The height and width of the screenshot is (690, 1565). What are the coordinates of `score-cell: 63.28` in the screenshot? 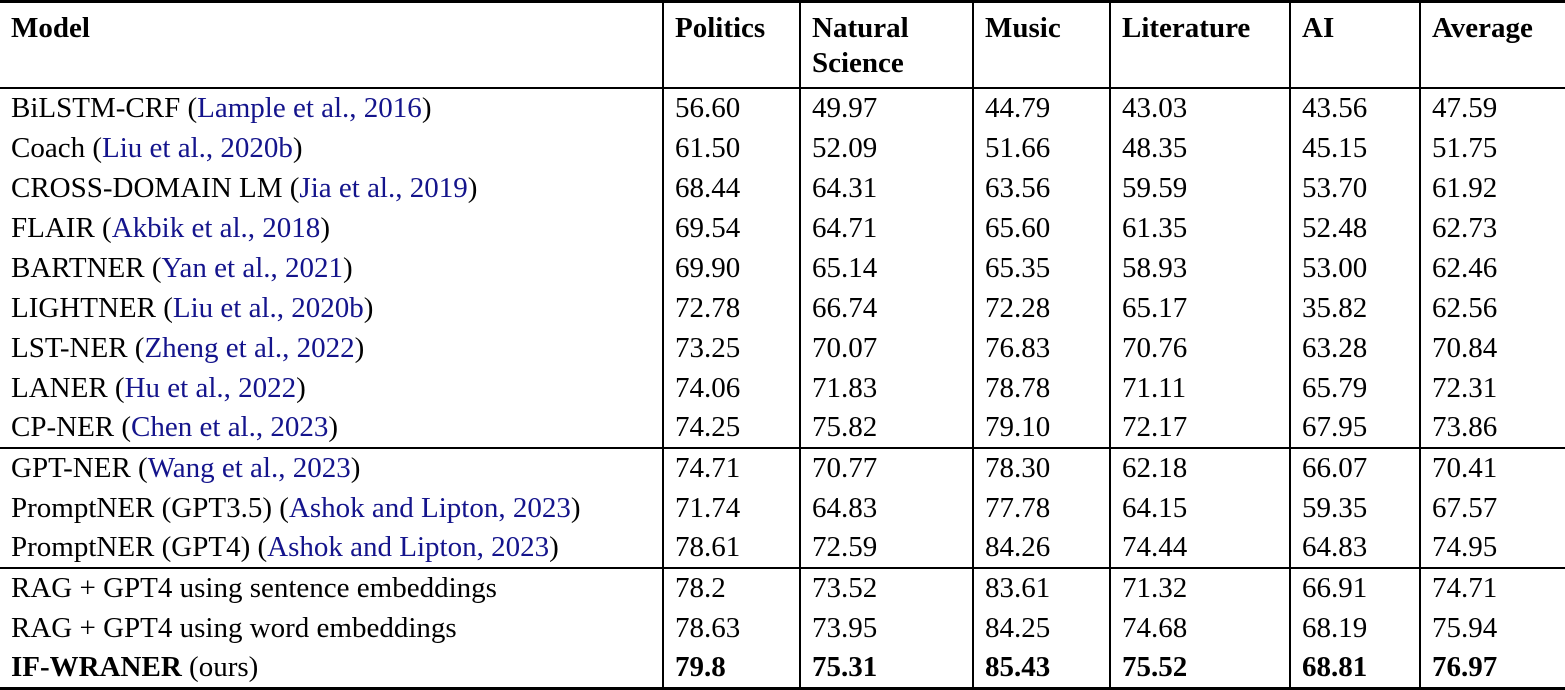 It's located at (1354, 348).